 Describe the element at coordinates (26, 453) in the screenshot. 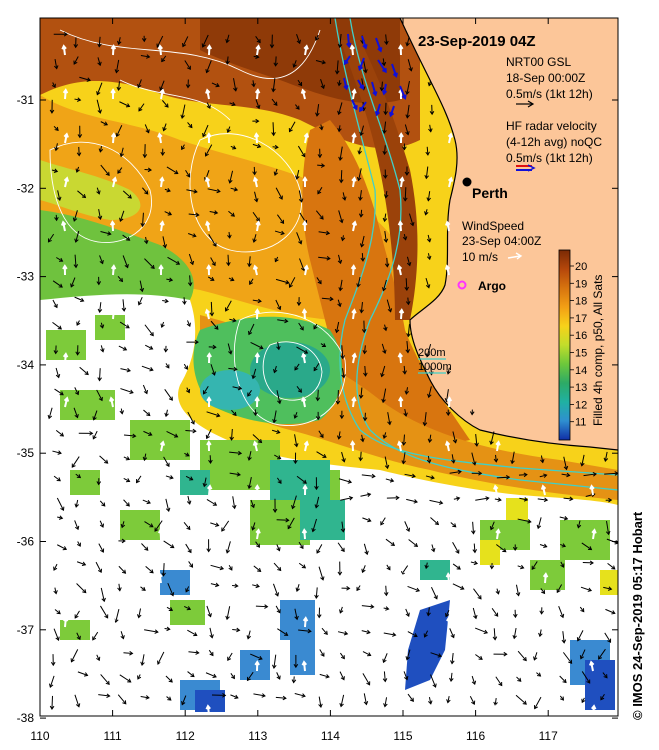

I see `lat-label: -35` at that location.